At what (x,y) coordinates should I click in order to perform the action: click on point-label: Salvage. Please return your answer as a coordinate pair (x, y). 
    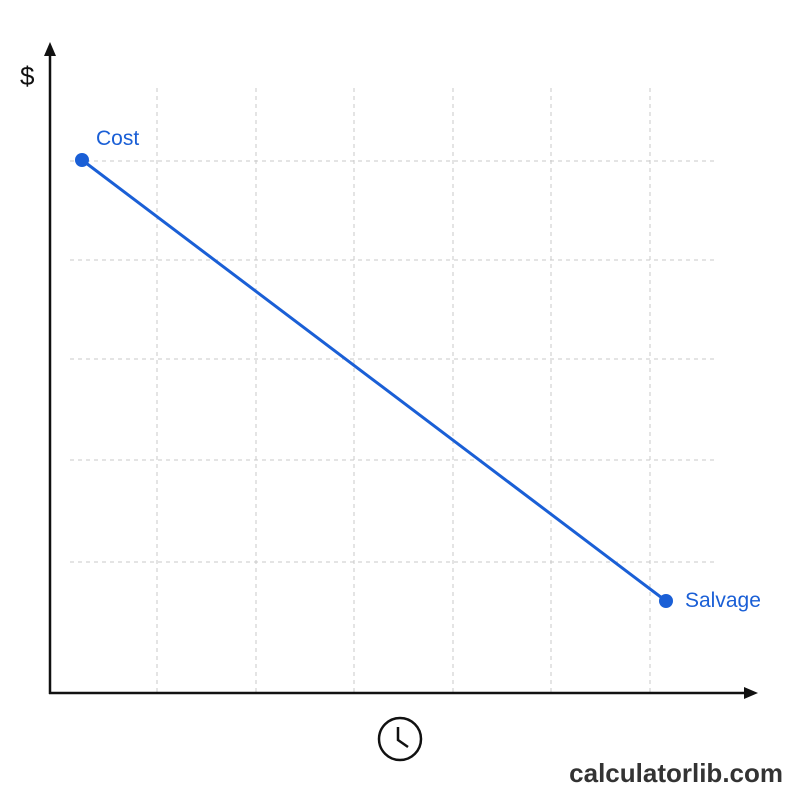
    Looking at the image, I should click on (723, 600).